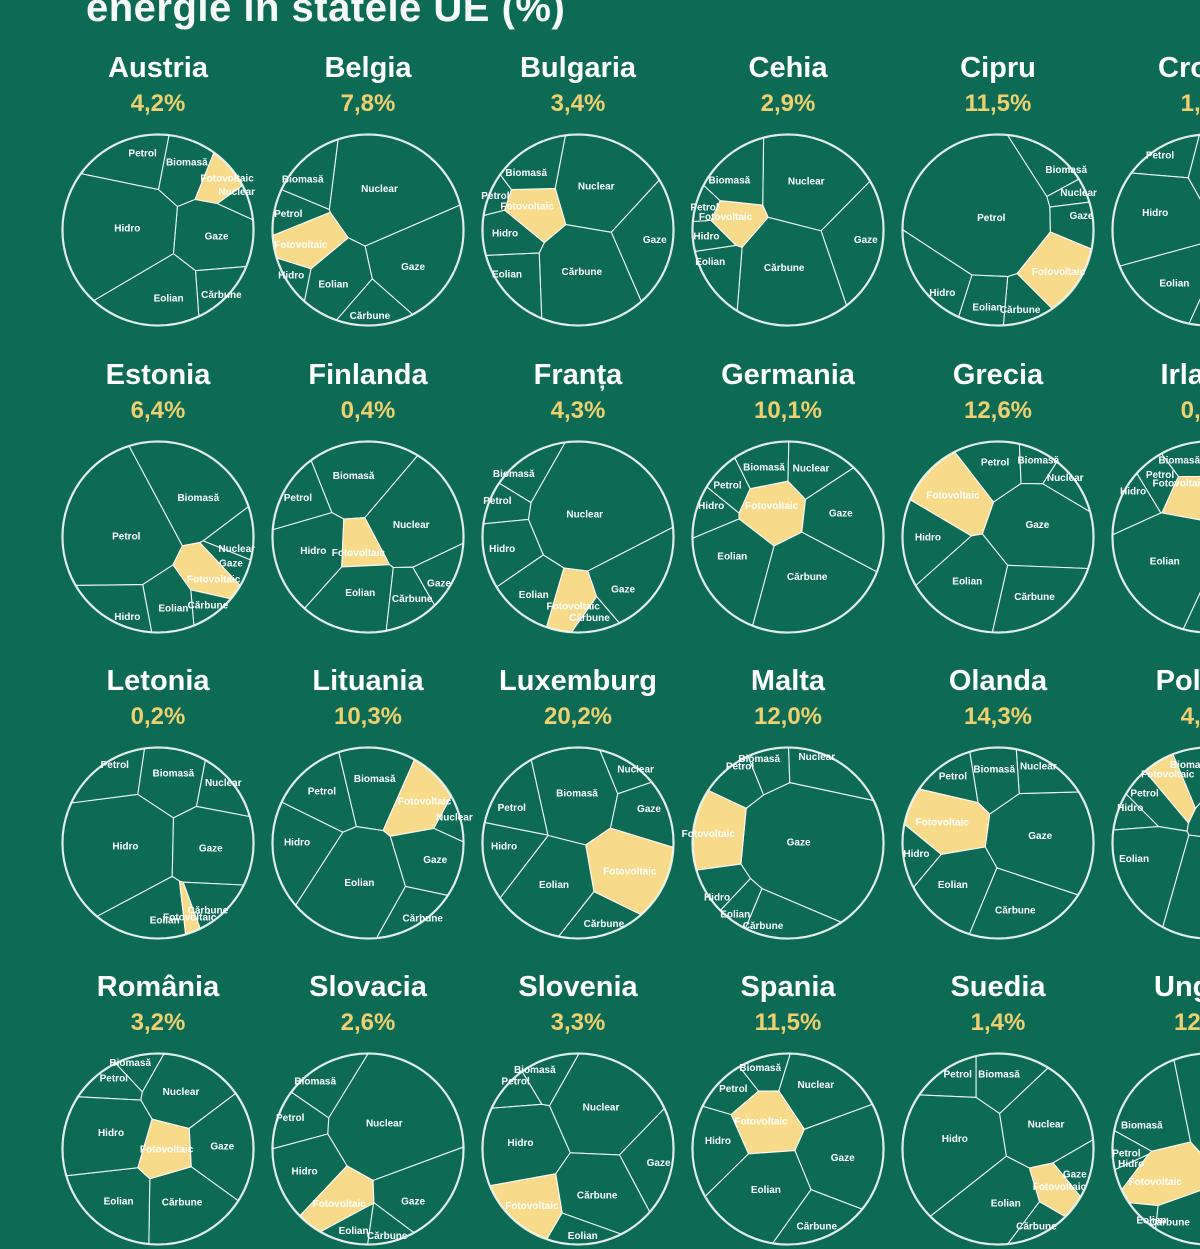  What do you see at coordinates (998, 375) in the screenshot?
I see `country-name: Grecia` at bounding box center [998, 375].